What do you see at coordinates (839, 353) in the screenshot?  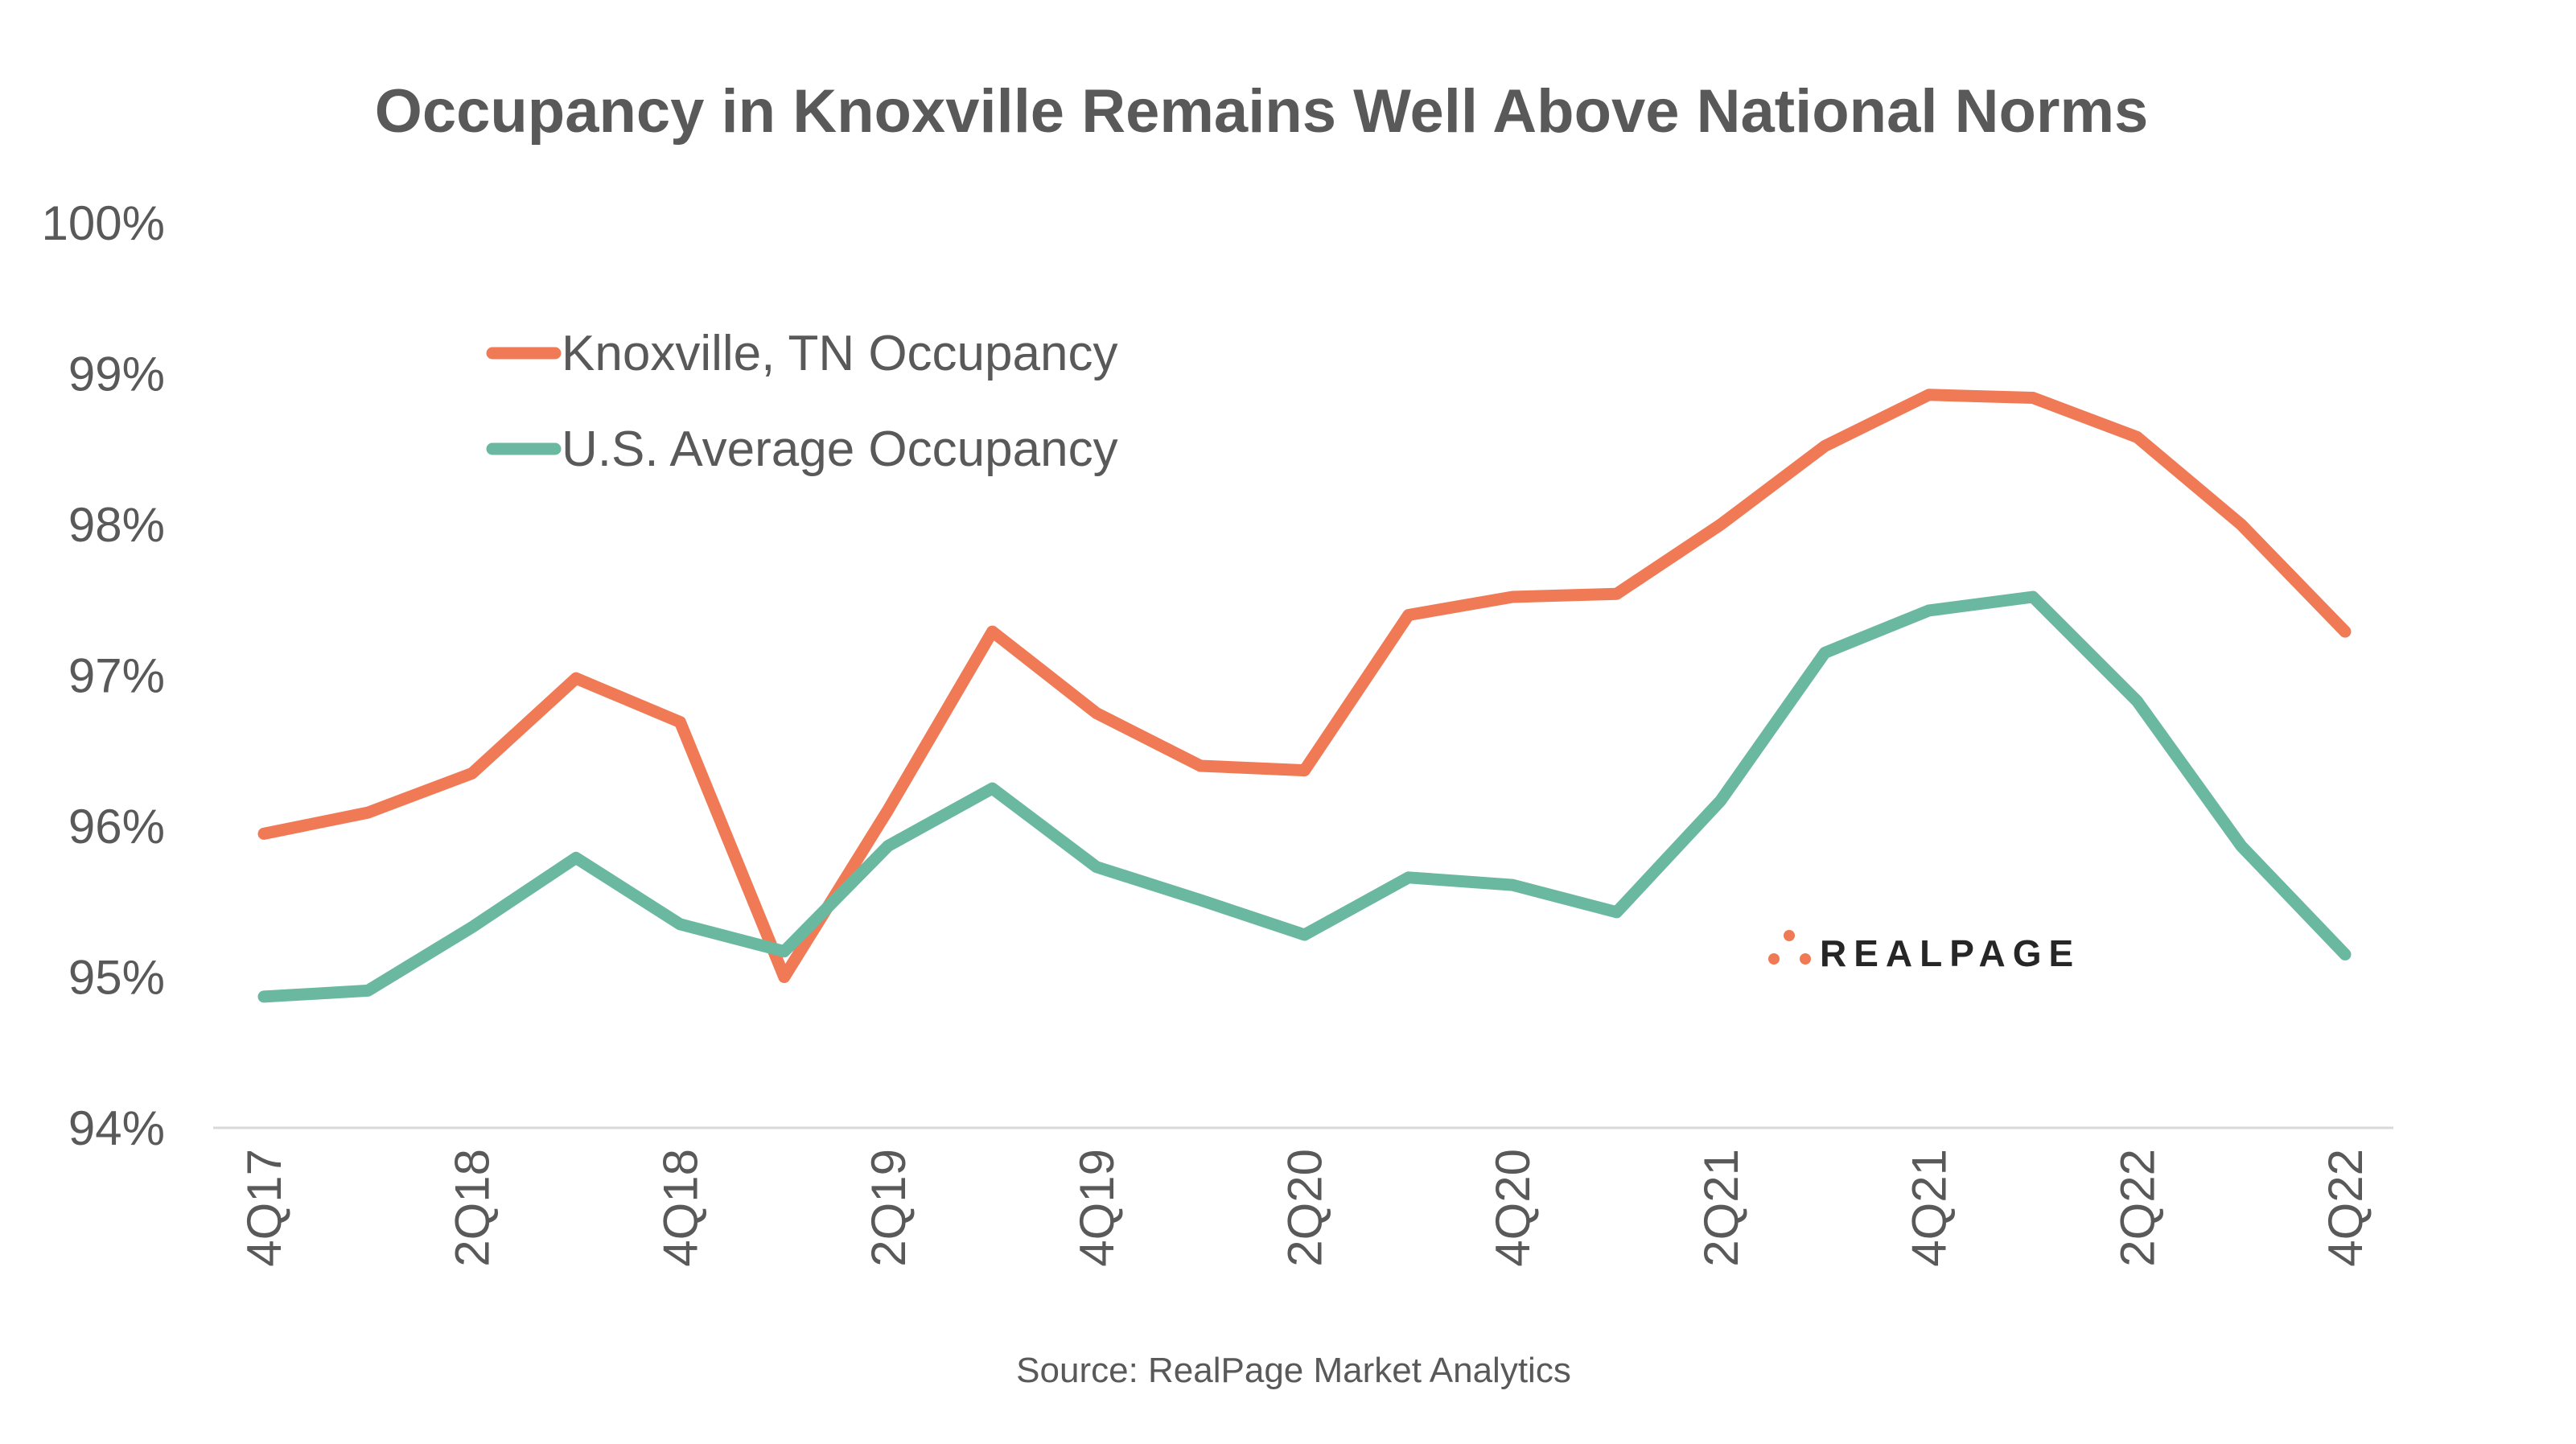 I see `legend-label: Knoxville, TN Occupancy` at bounding box center [839, 353].